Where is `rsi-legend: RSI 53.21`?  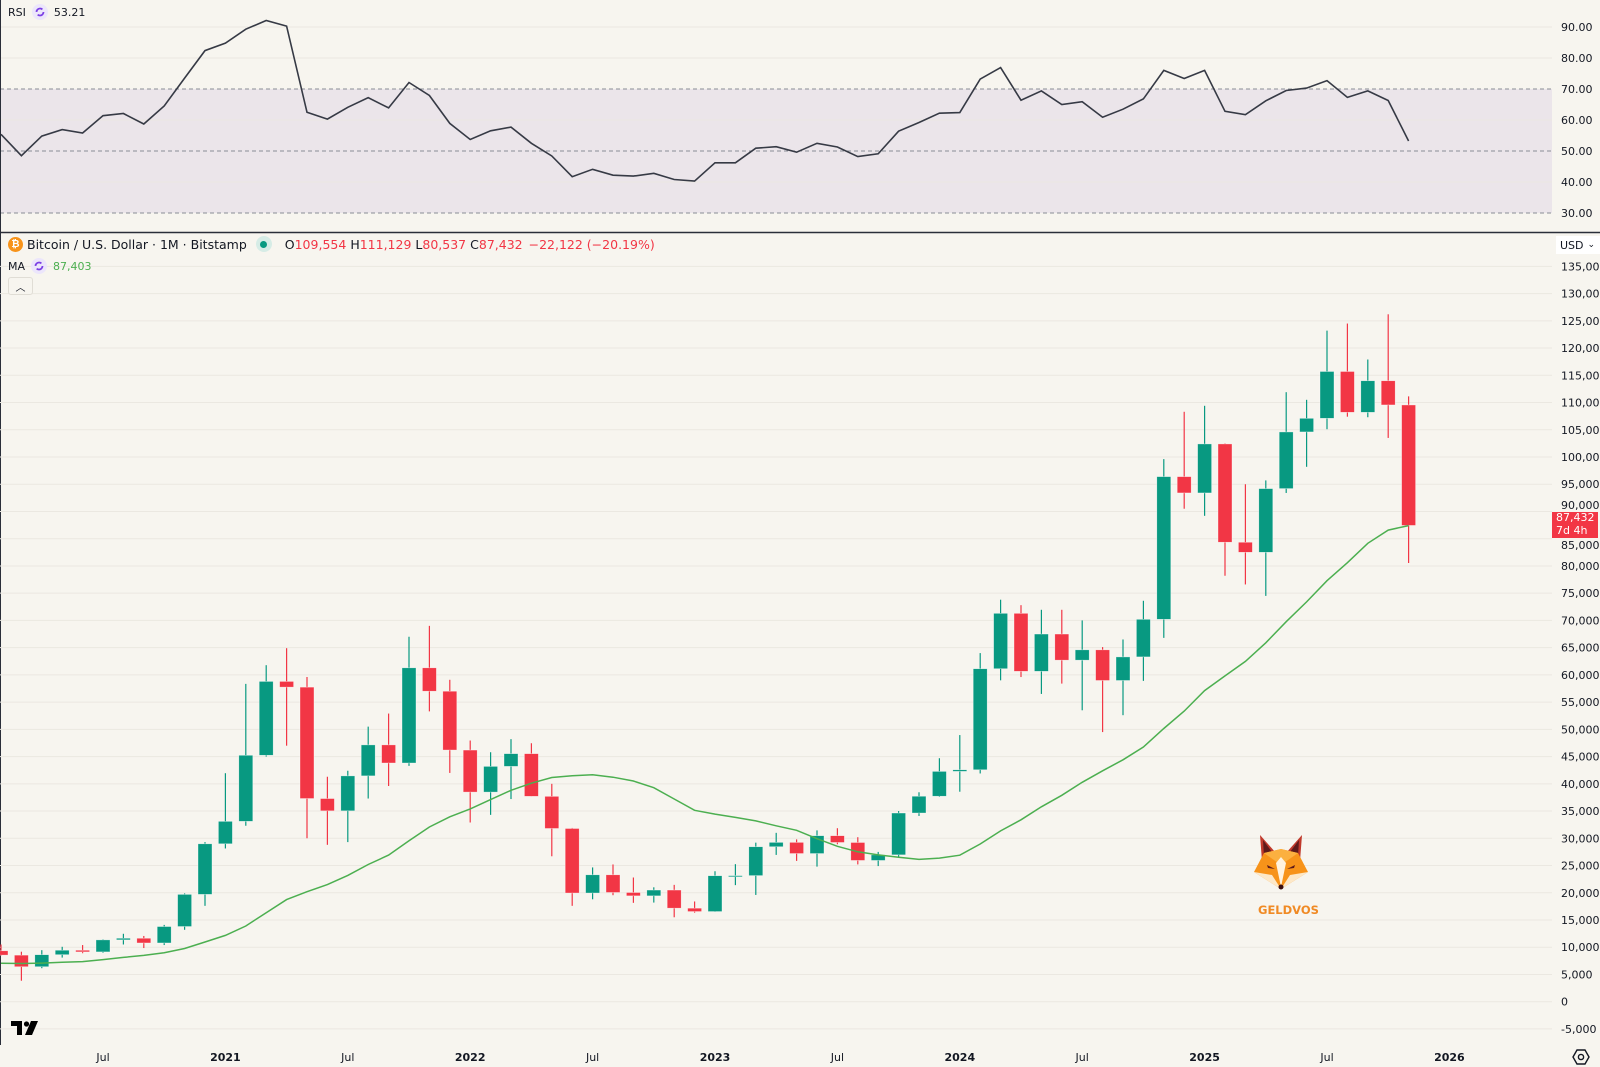
rsi-legend: RSI 53.21 is located at coordinates (46, 12).